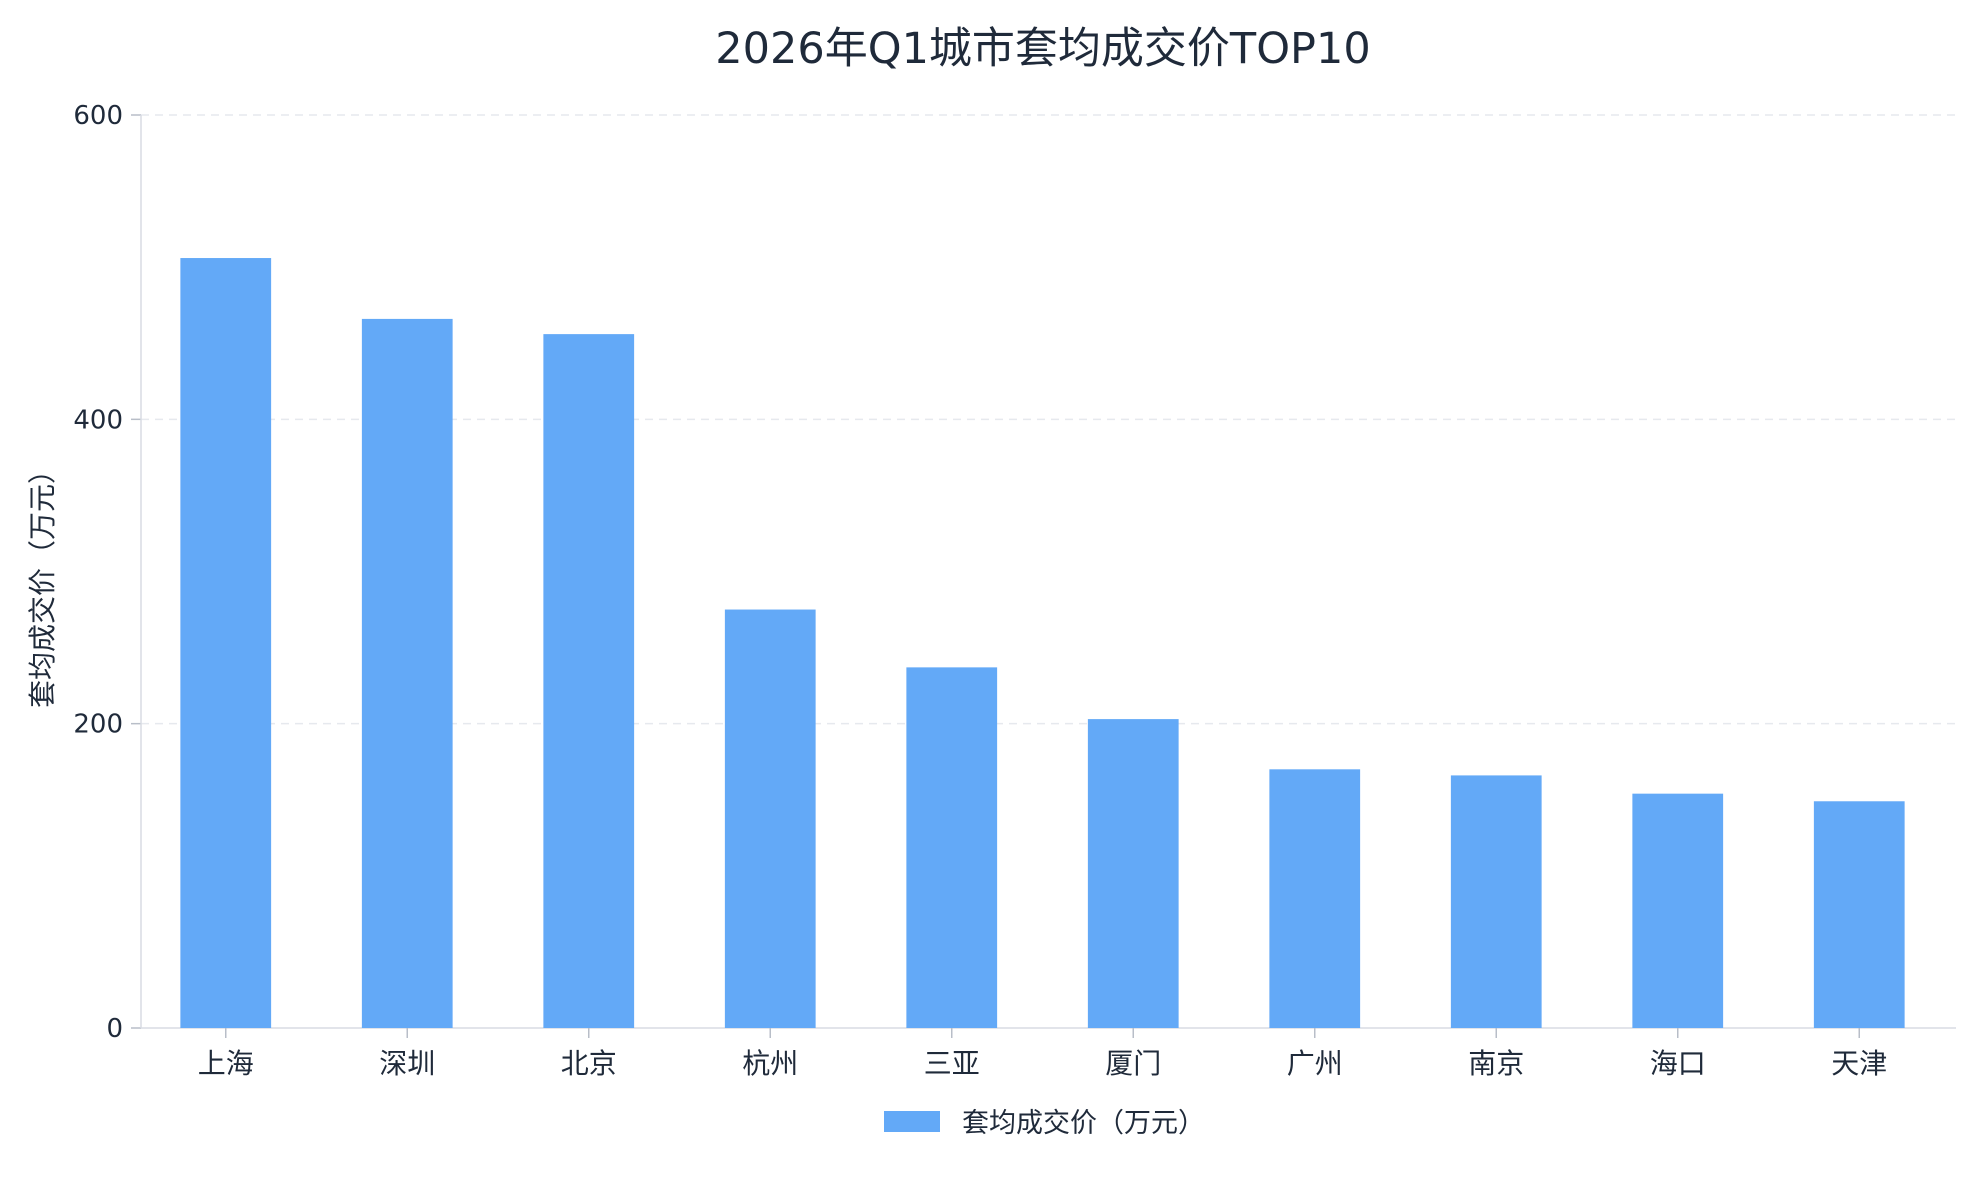  Describe the element at coordinates (912, 1121) in the screenshot. I see `legend-swatch` at that location.